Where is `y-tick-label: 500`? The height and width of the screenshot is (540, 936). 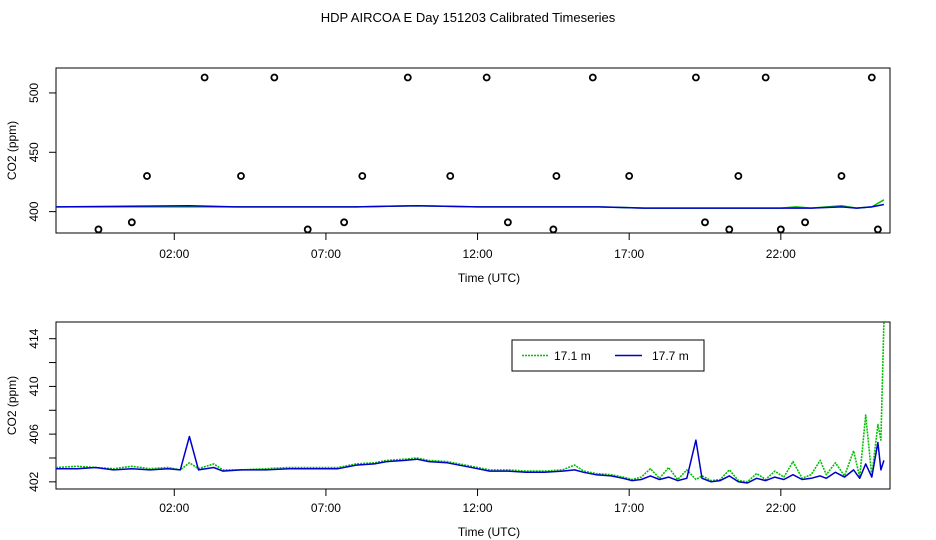
y-tick-label: 500 is located at coordinates (34, 93).